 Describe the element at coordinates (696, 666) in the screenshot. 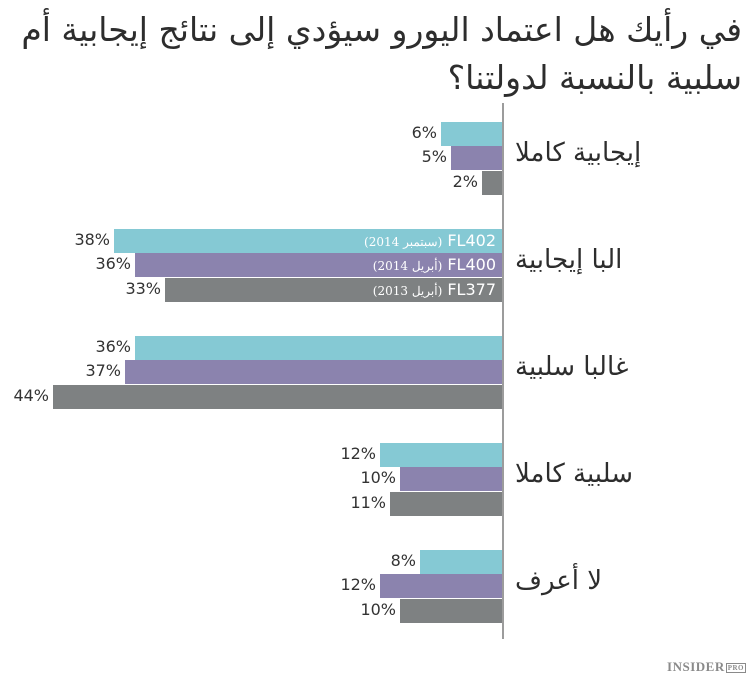

I see `brand-name: INSIDER` at that location.